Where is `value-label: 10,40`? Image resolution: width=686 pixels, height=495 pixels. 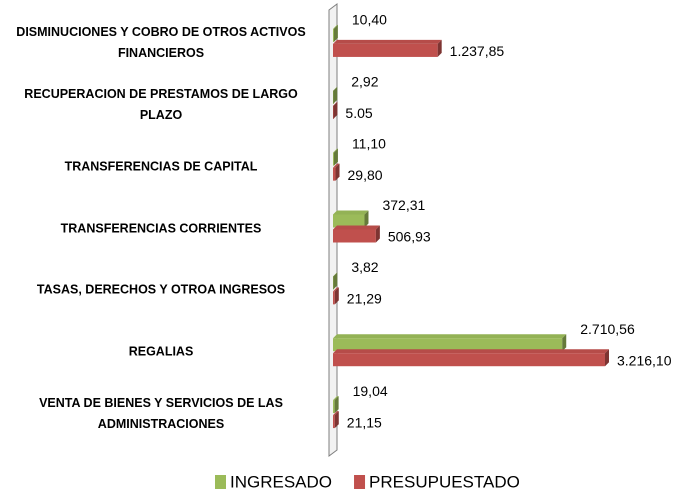 value-label: 10,40 is located at coordinates (369, 20).